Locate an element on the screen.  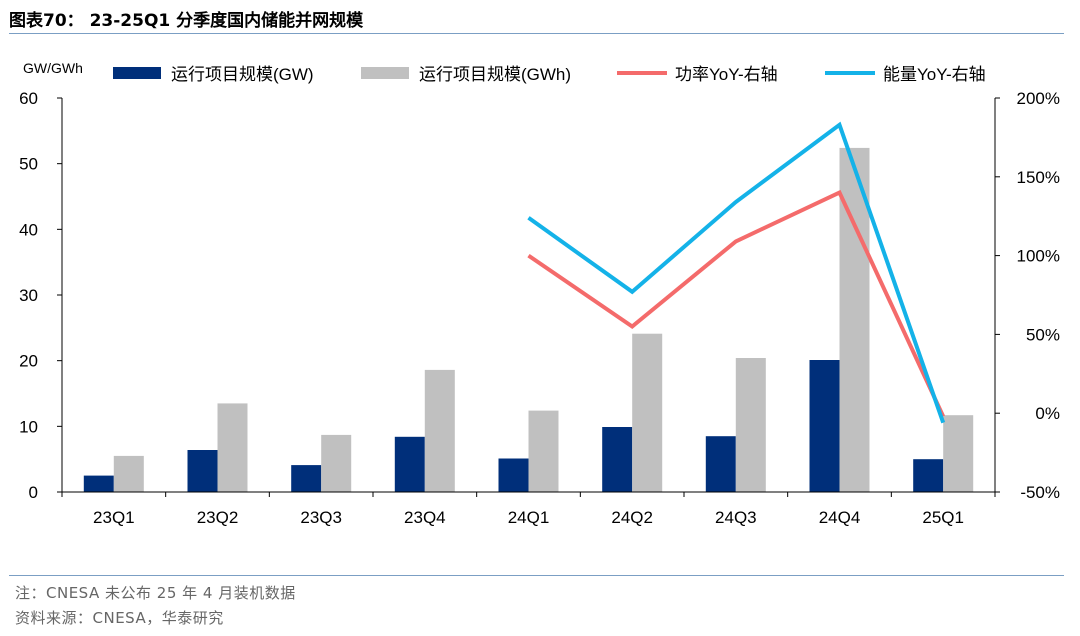
bar-gwh-24Q2 is located at coordinates (647, 412).